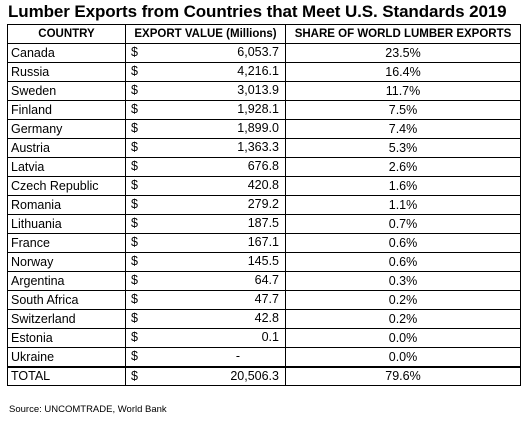 Image resolution: width=526 pixels, height=423 pixels. What do you see at coordinates (205, 357) in the screenshot?
I see `export-value-cell: $ -` at bounding box center [205, 357].